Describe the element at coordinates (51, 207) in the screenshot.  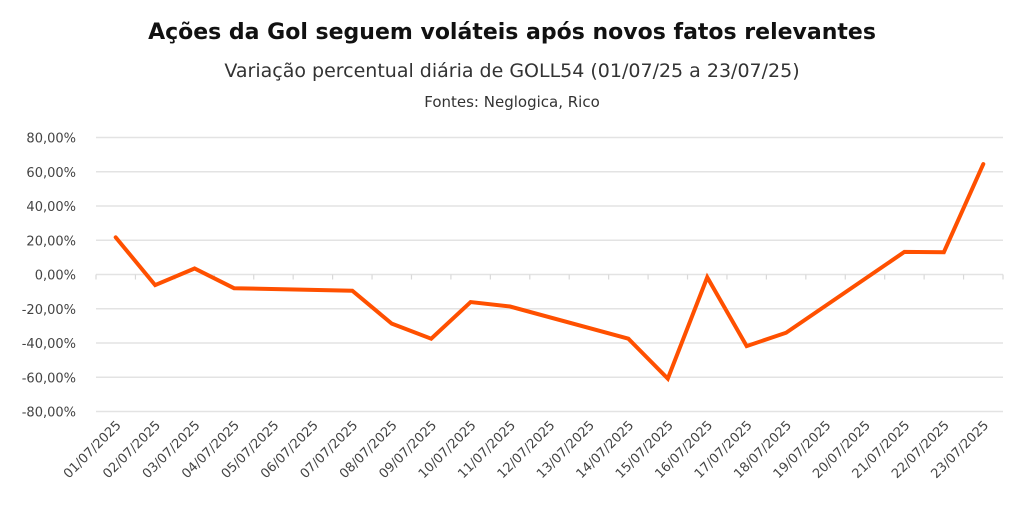
I see `y-tick-label: 40,00%` at that location.